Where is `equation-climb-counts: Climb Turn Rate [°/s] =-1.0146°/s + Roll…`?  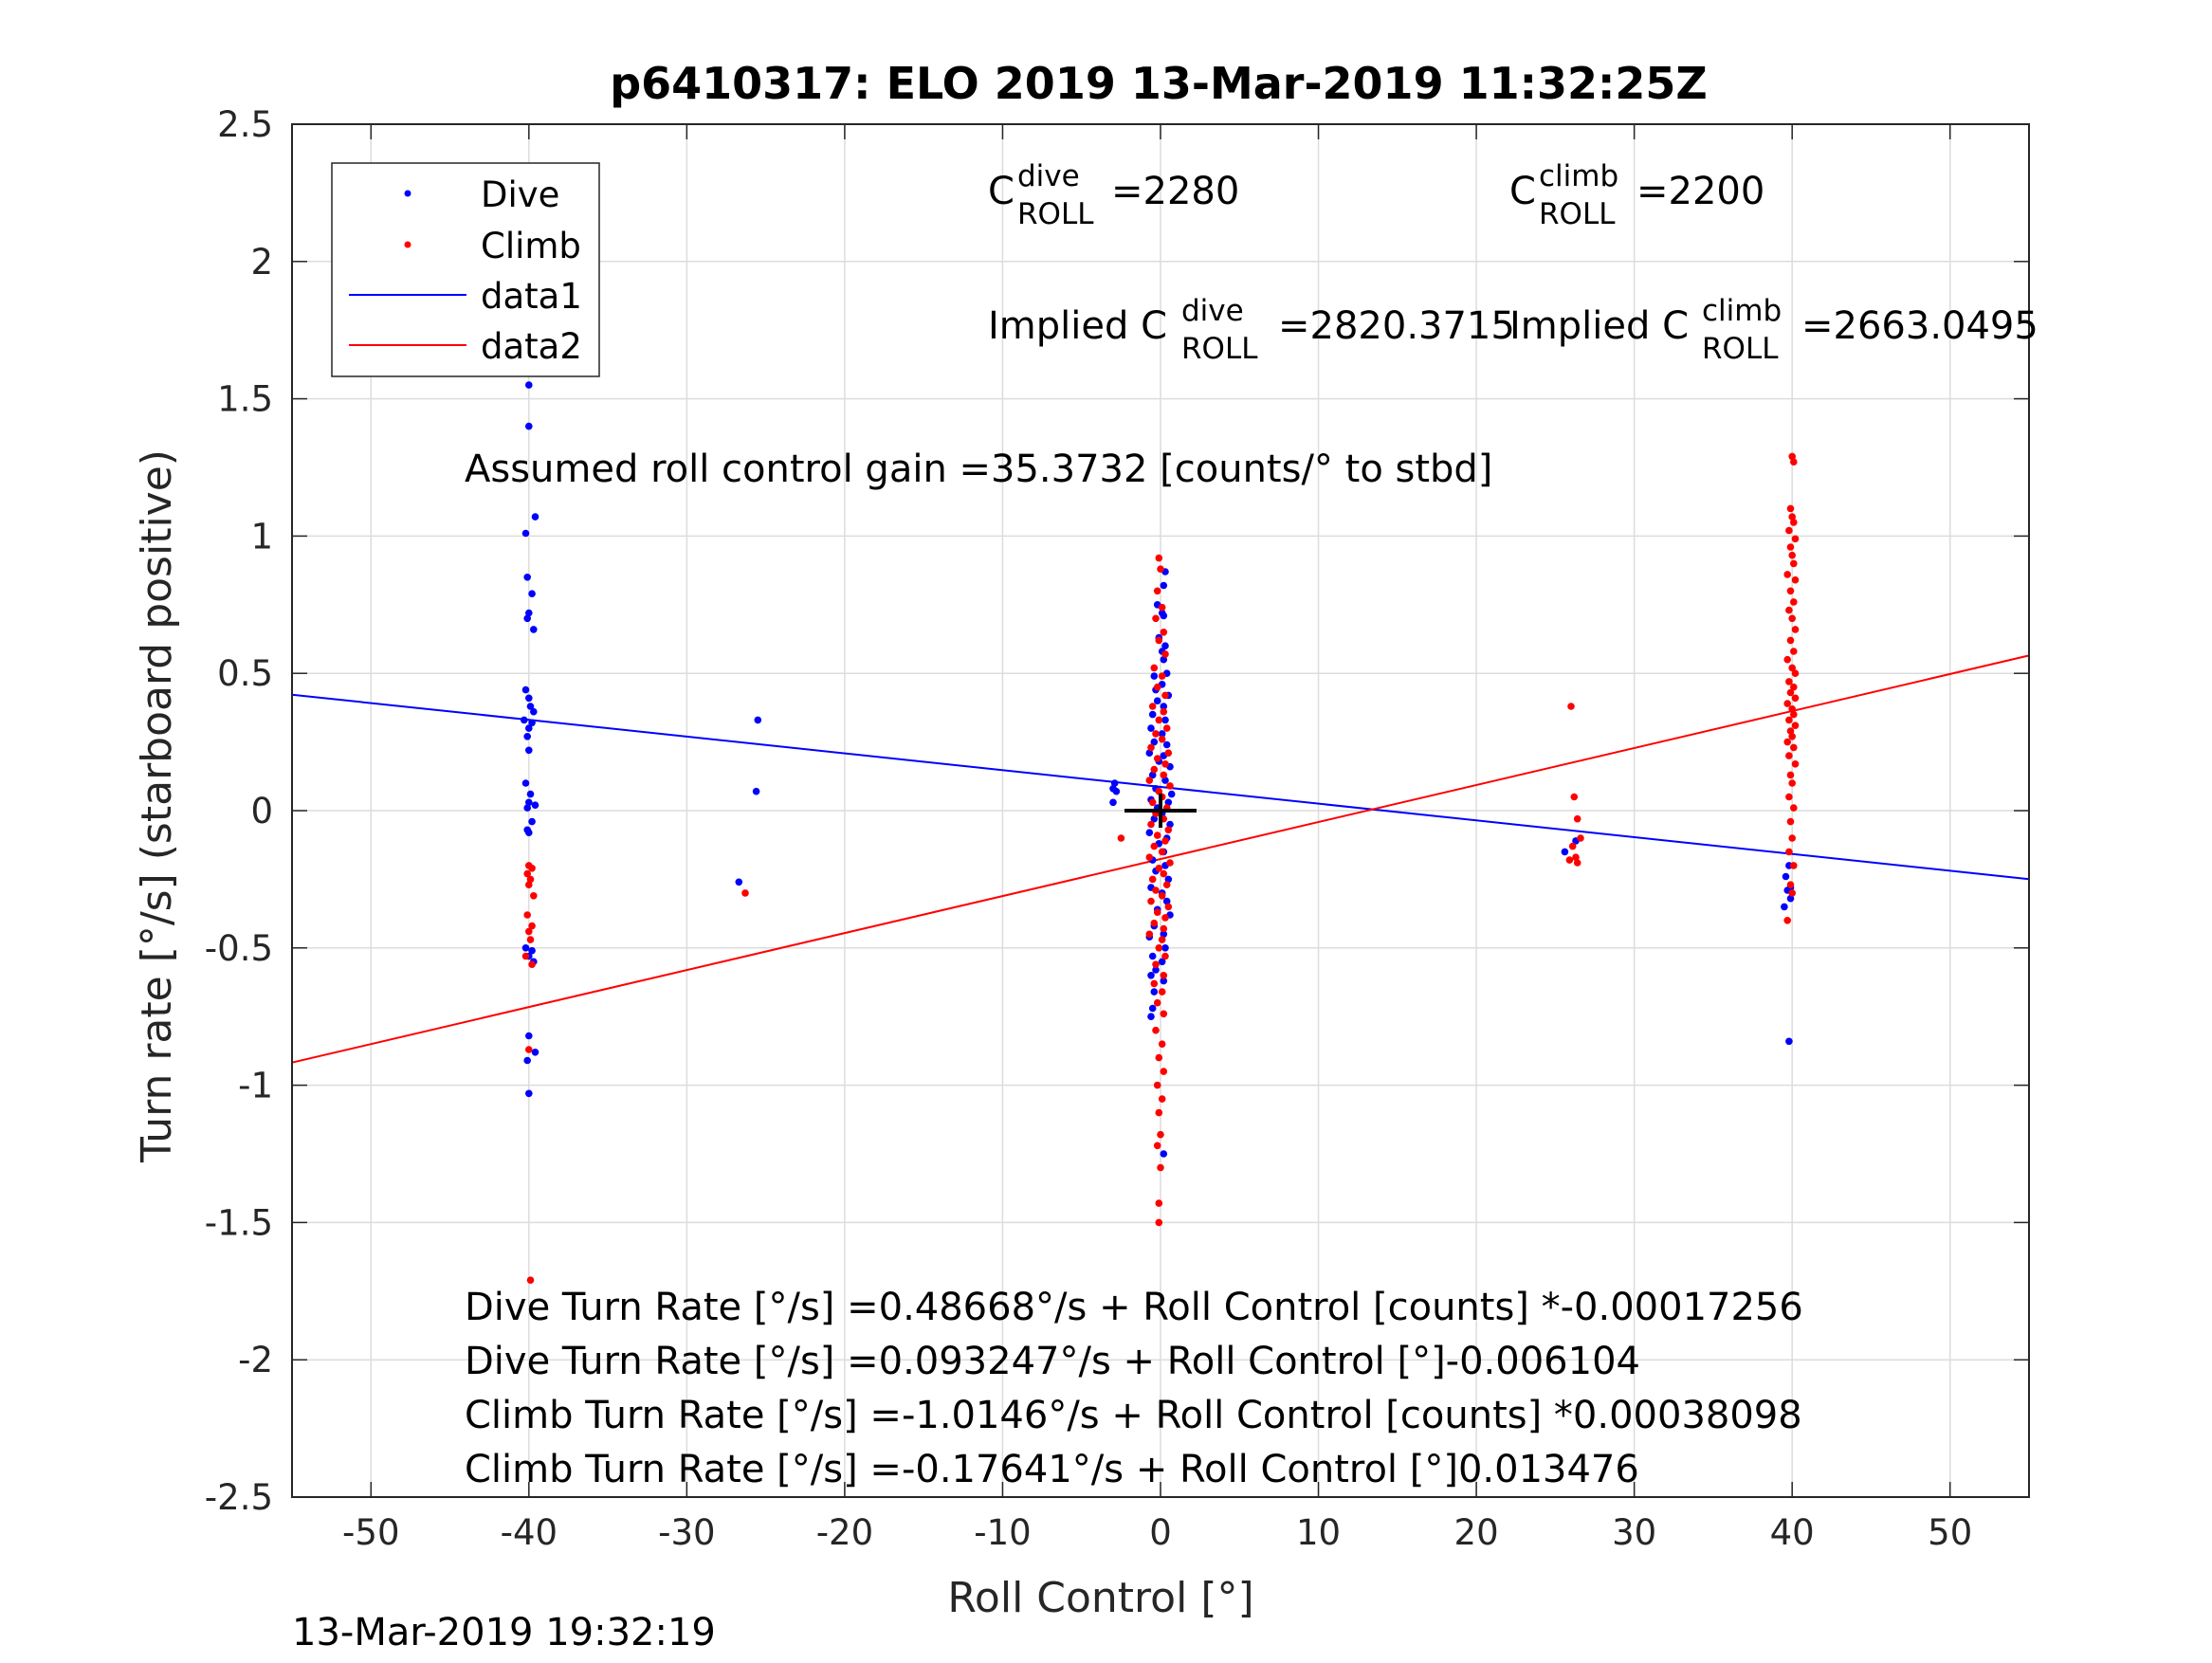
equation-climb-counts: Climb Turn Rate [°/s] =-1.0146°/s + Roll… is located at coordinates (1133, 1415).